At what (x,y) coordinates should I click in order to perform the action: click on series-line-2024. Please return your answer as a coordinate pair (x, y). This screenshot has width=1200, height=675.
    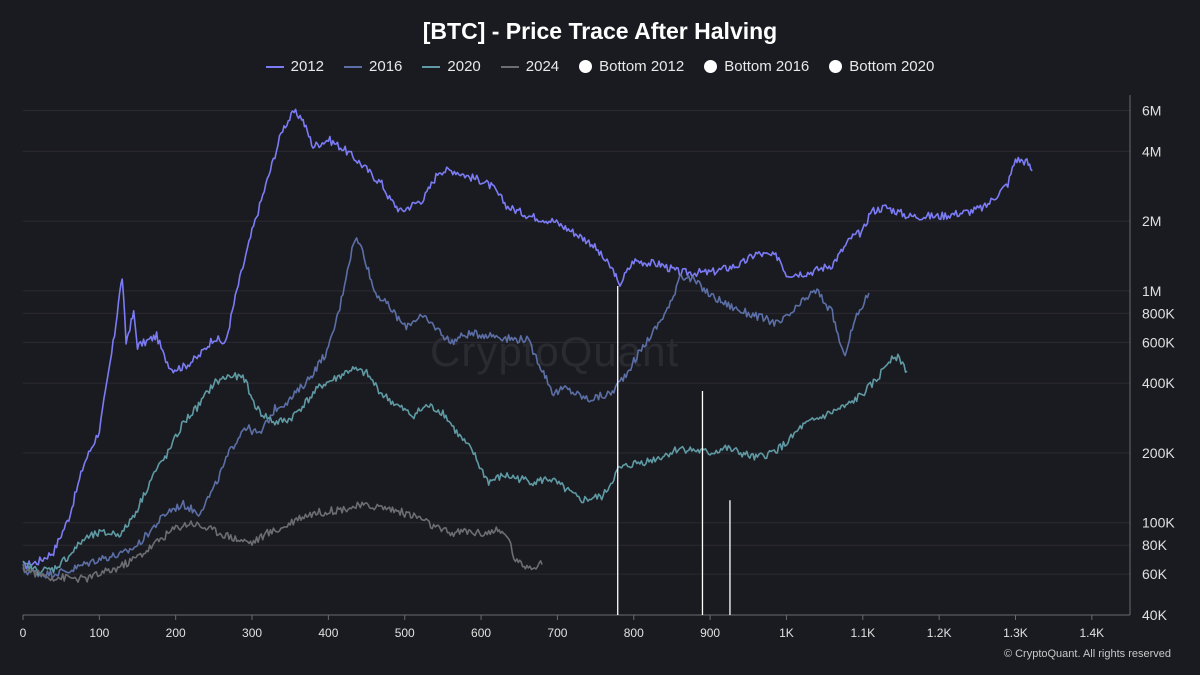
    Looking at the image, I should click on (282, 542).